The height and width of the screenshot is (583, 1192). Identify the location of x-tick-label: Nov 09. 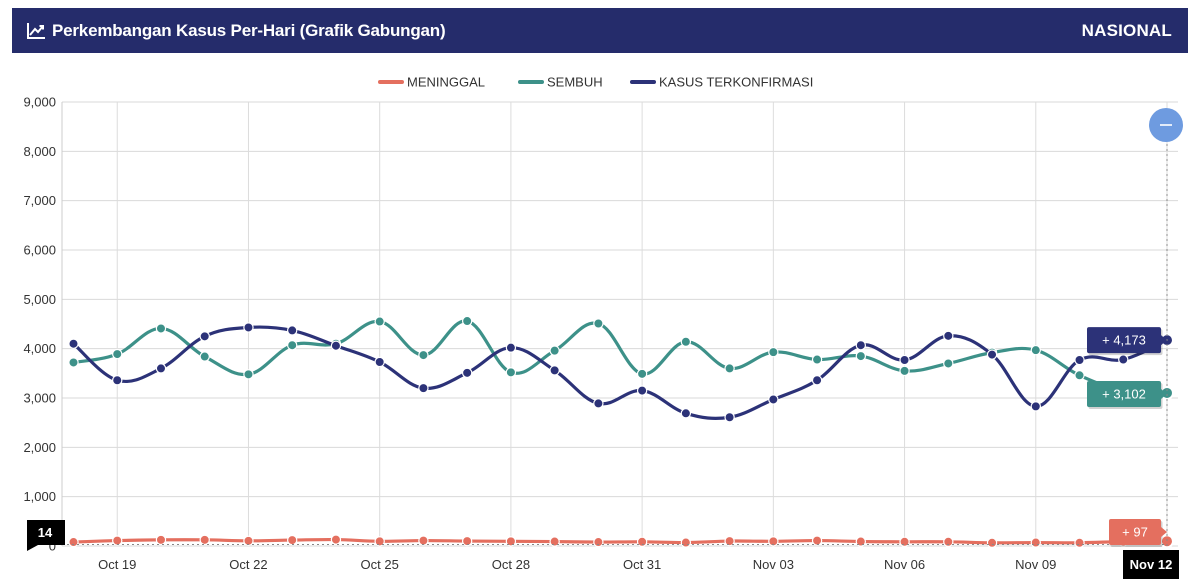
(1035, 564).